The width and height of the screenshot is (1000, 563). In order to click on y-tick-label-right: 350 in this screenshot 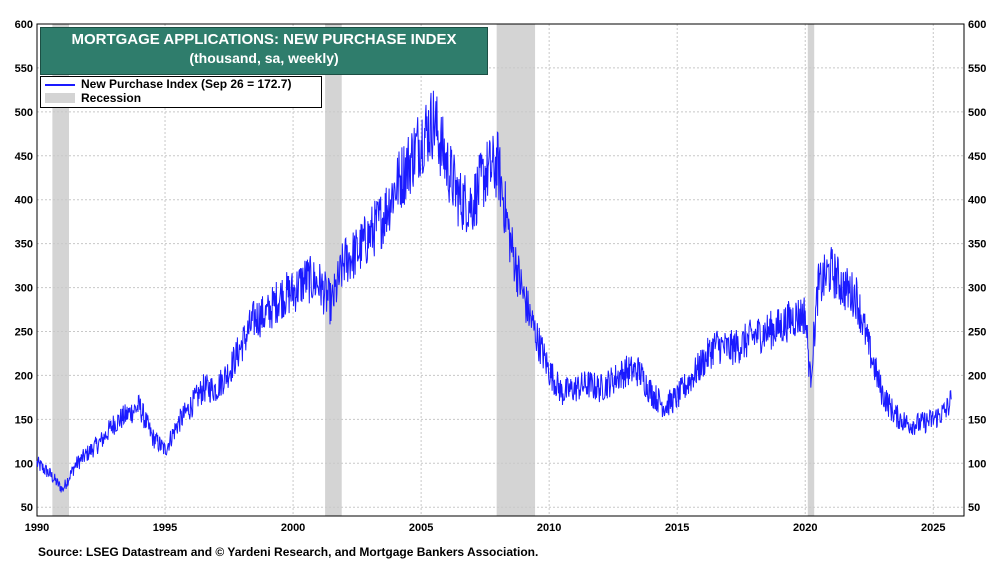, I will do `click(977, 245)`.